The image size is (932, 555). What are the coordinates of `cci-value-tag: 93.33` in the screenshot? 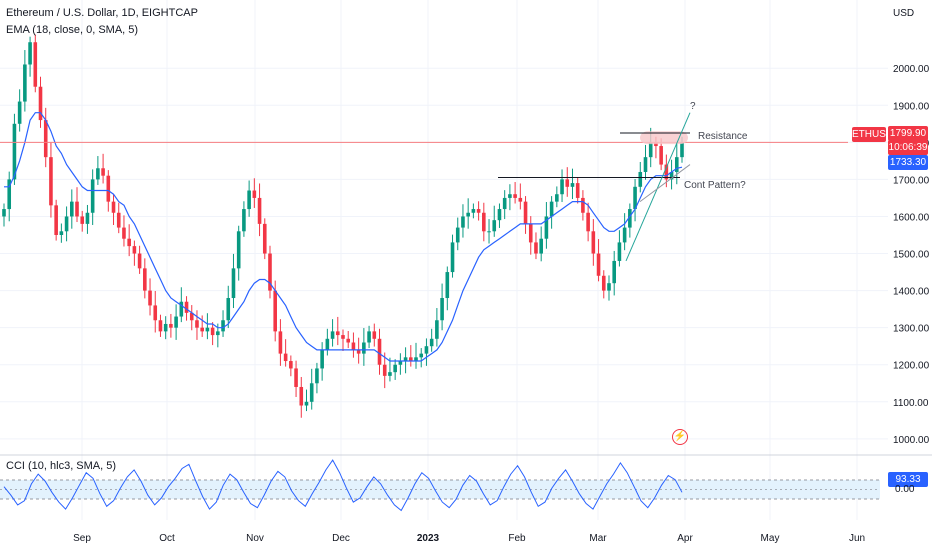 It's located at (908, 479).